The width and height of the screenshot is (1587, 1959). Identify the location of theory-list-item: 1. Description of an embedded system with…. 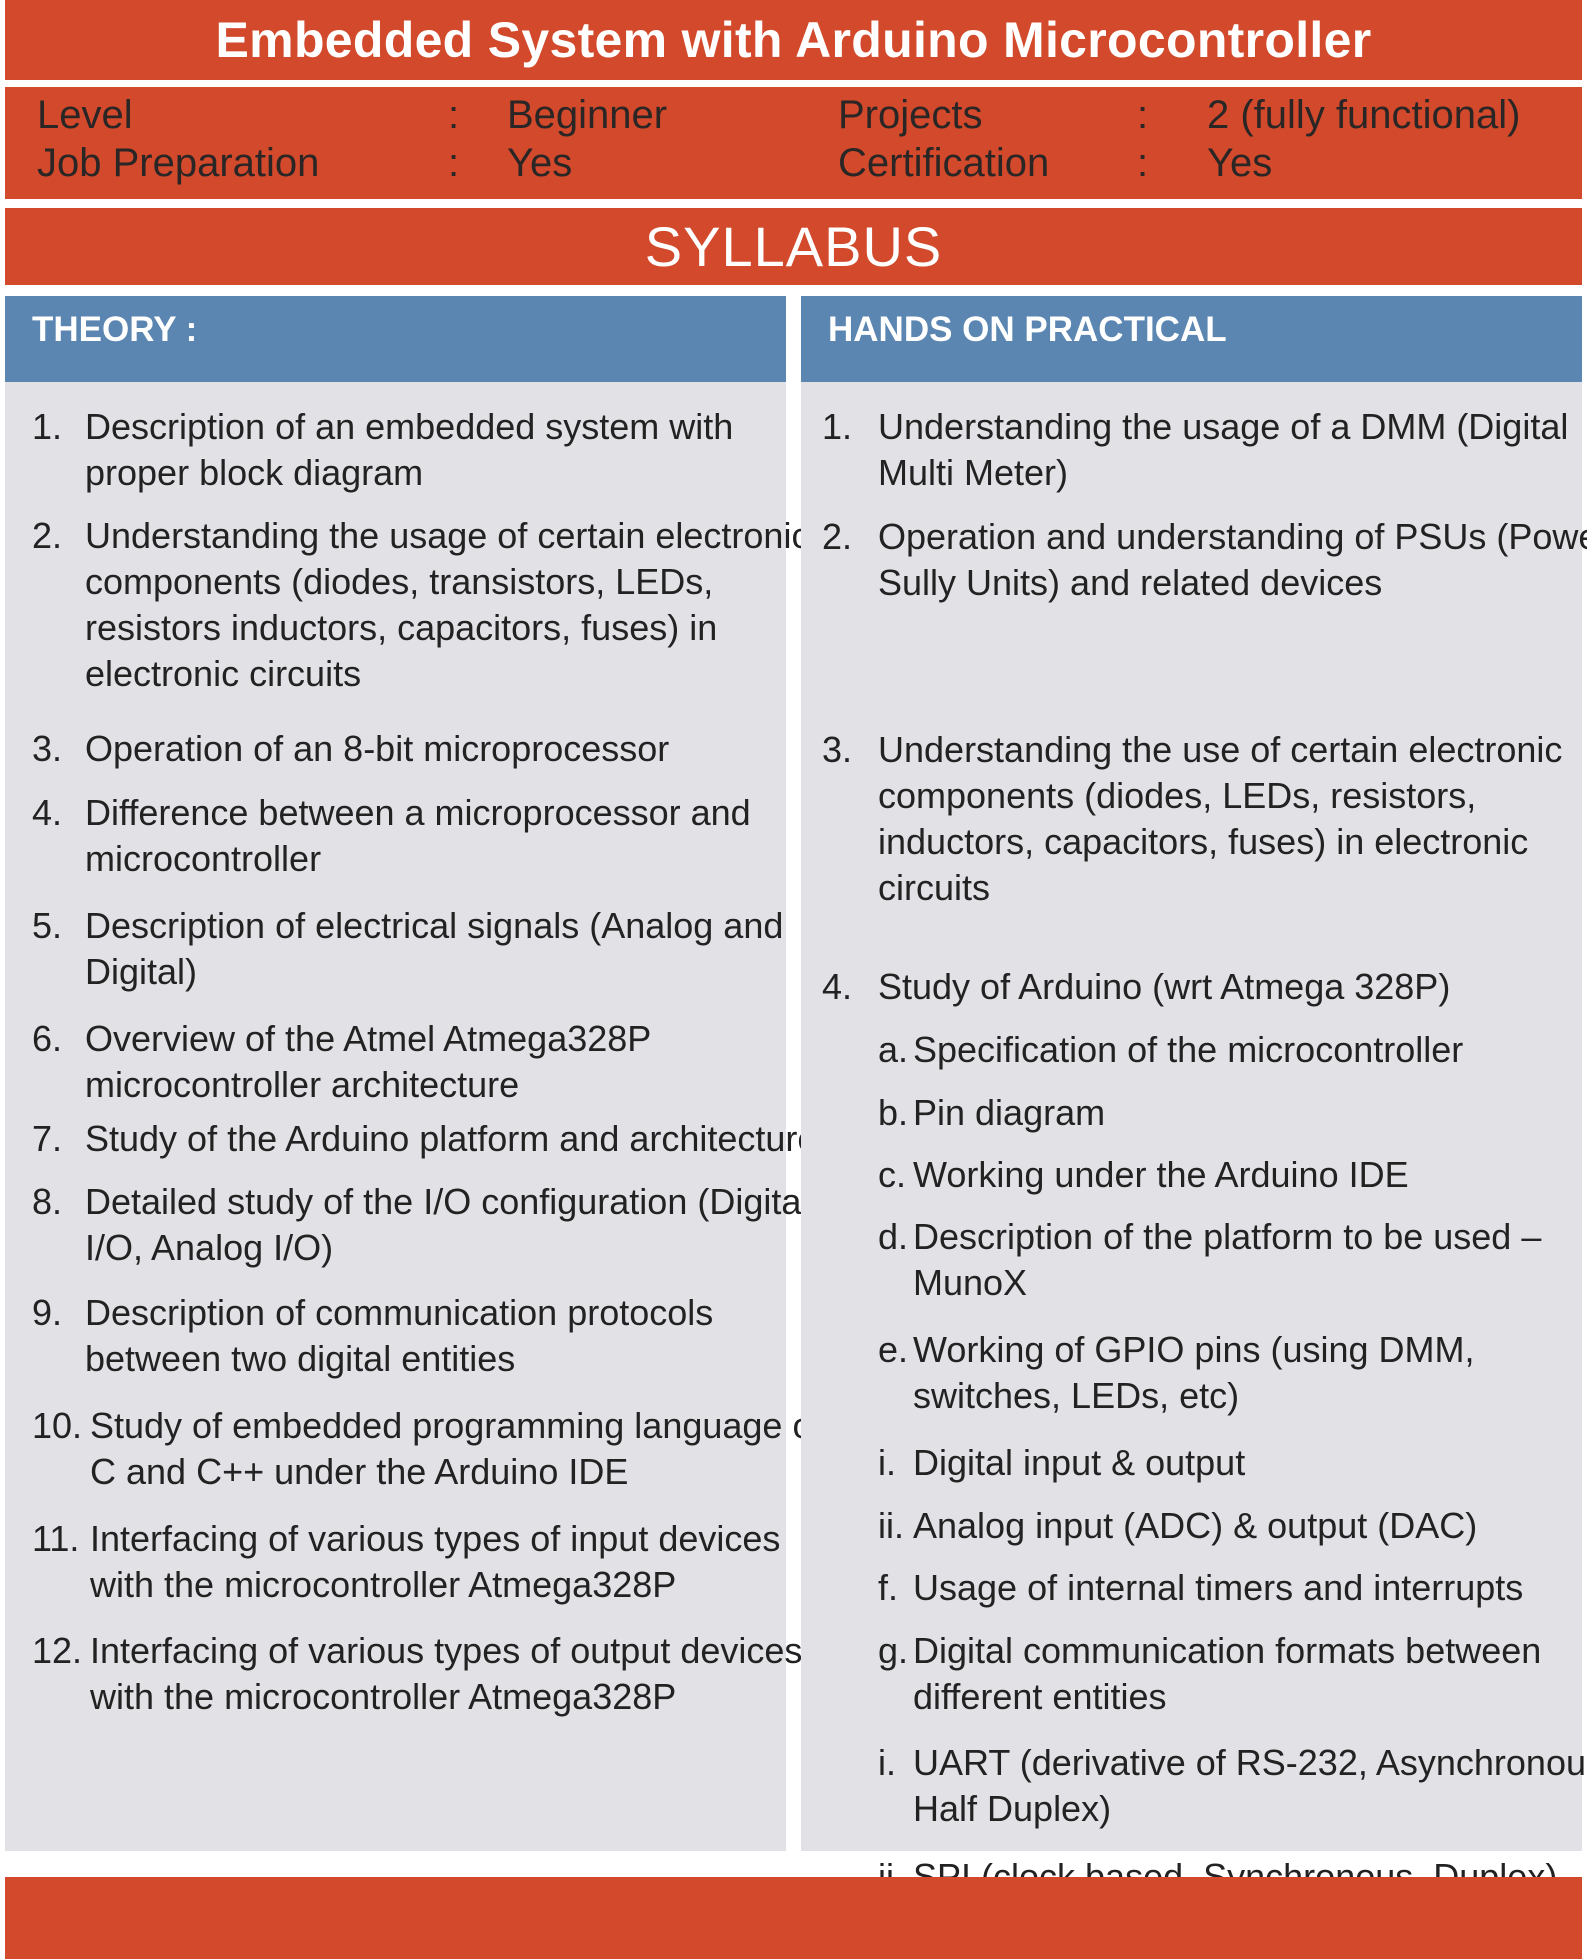
(382, 450).